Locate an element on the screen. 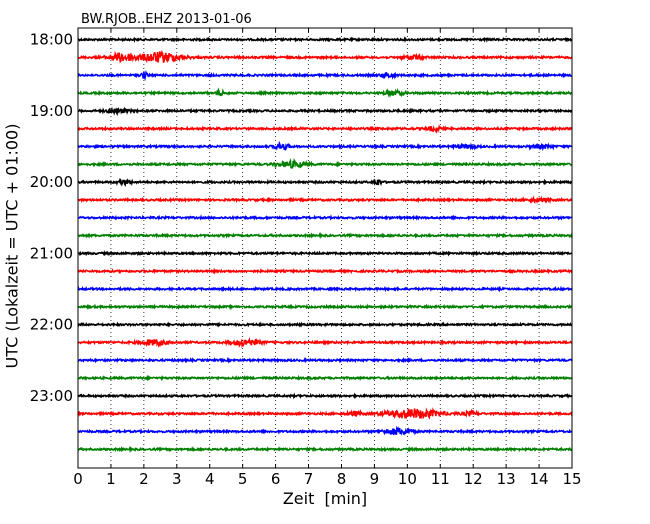  x-tick-label: 0 is located at coordinates (78, 479).